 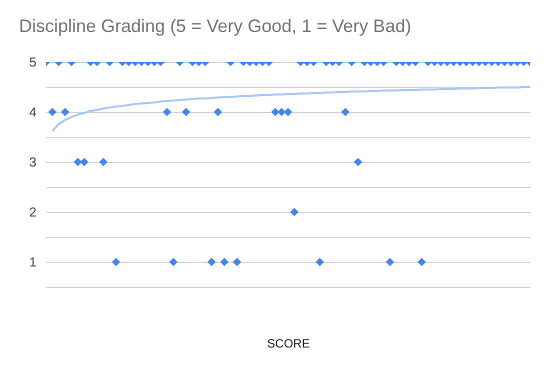 I want to click on x-axis-title: SCORE, so click(x=288, y=343).